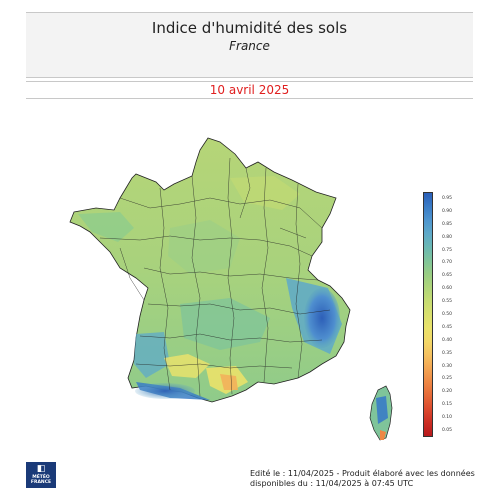 The width and height of the screenshot is (500, 500). I want to click on legend-tick-label: 0.40, so click(447, 340).